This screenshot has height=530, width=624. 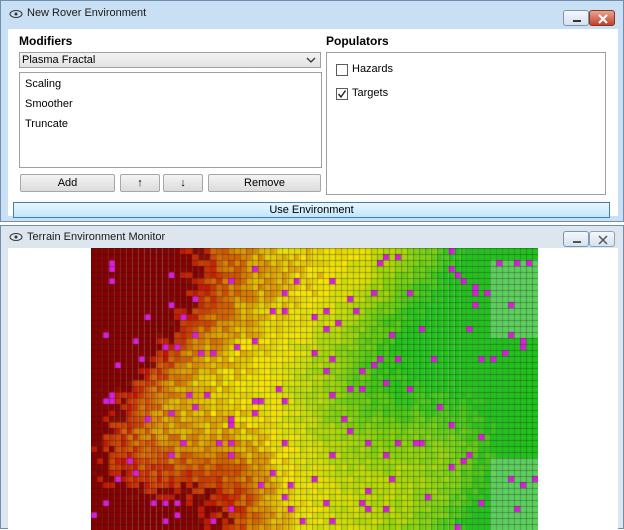 I want to click on monitor-titlebar: Terrain Environment Monitor, so click(x=312, y=237).